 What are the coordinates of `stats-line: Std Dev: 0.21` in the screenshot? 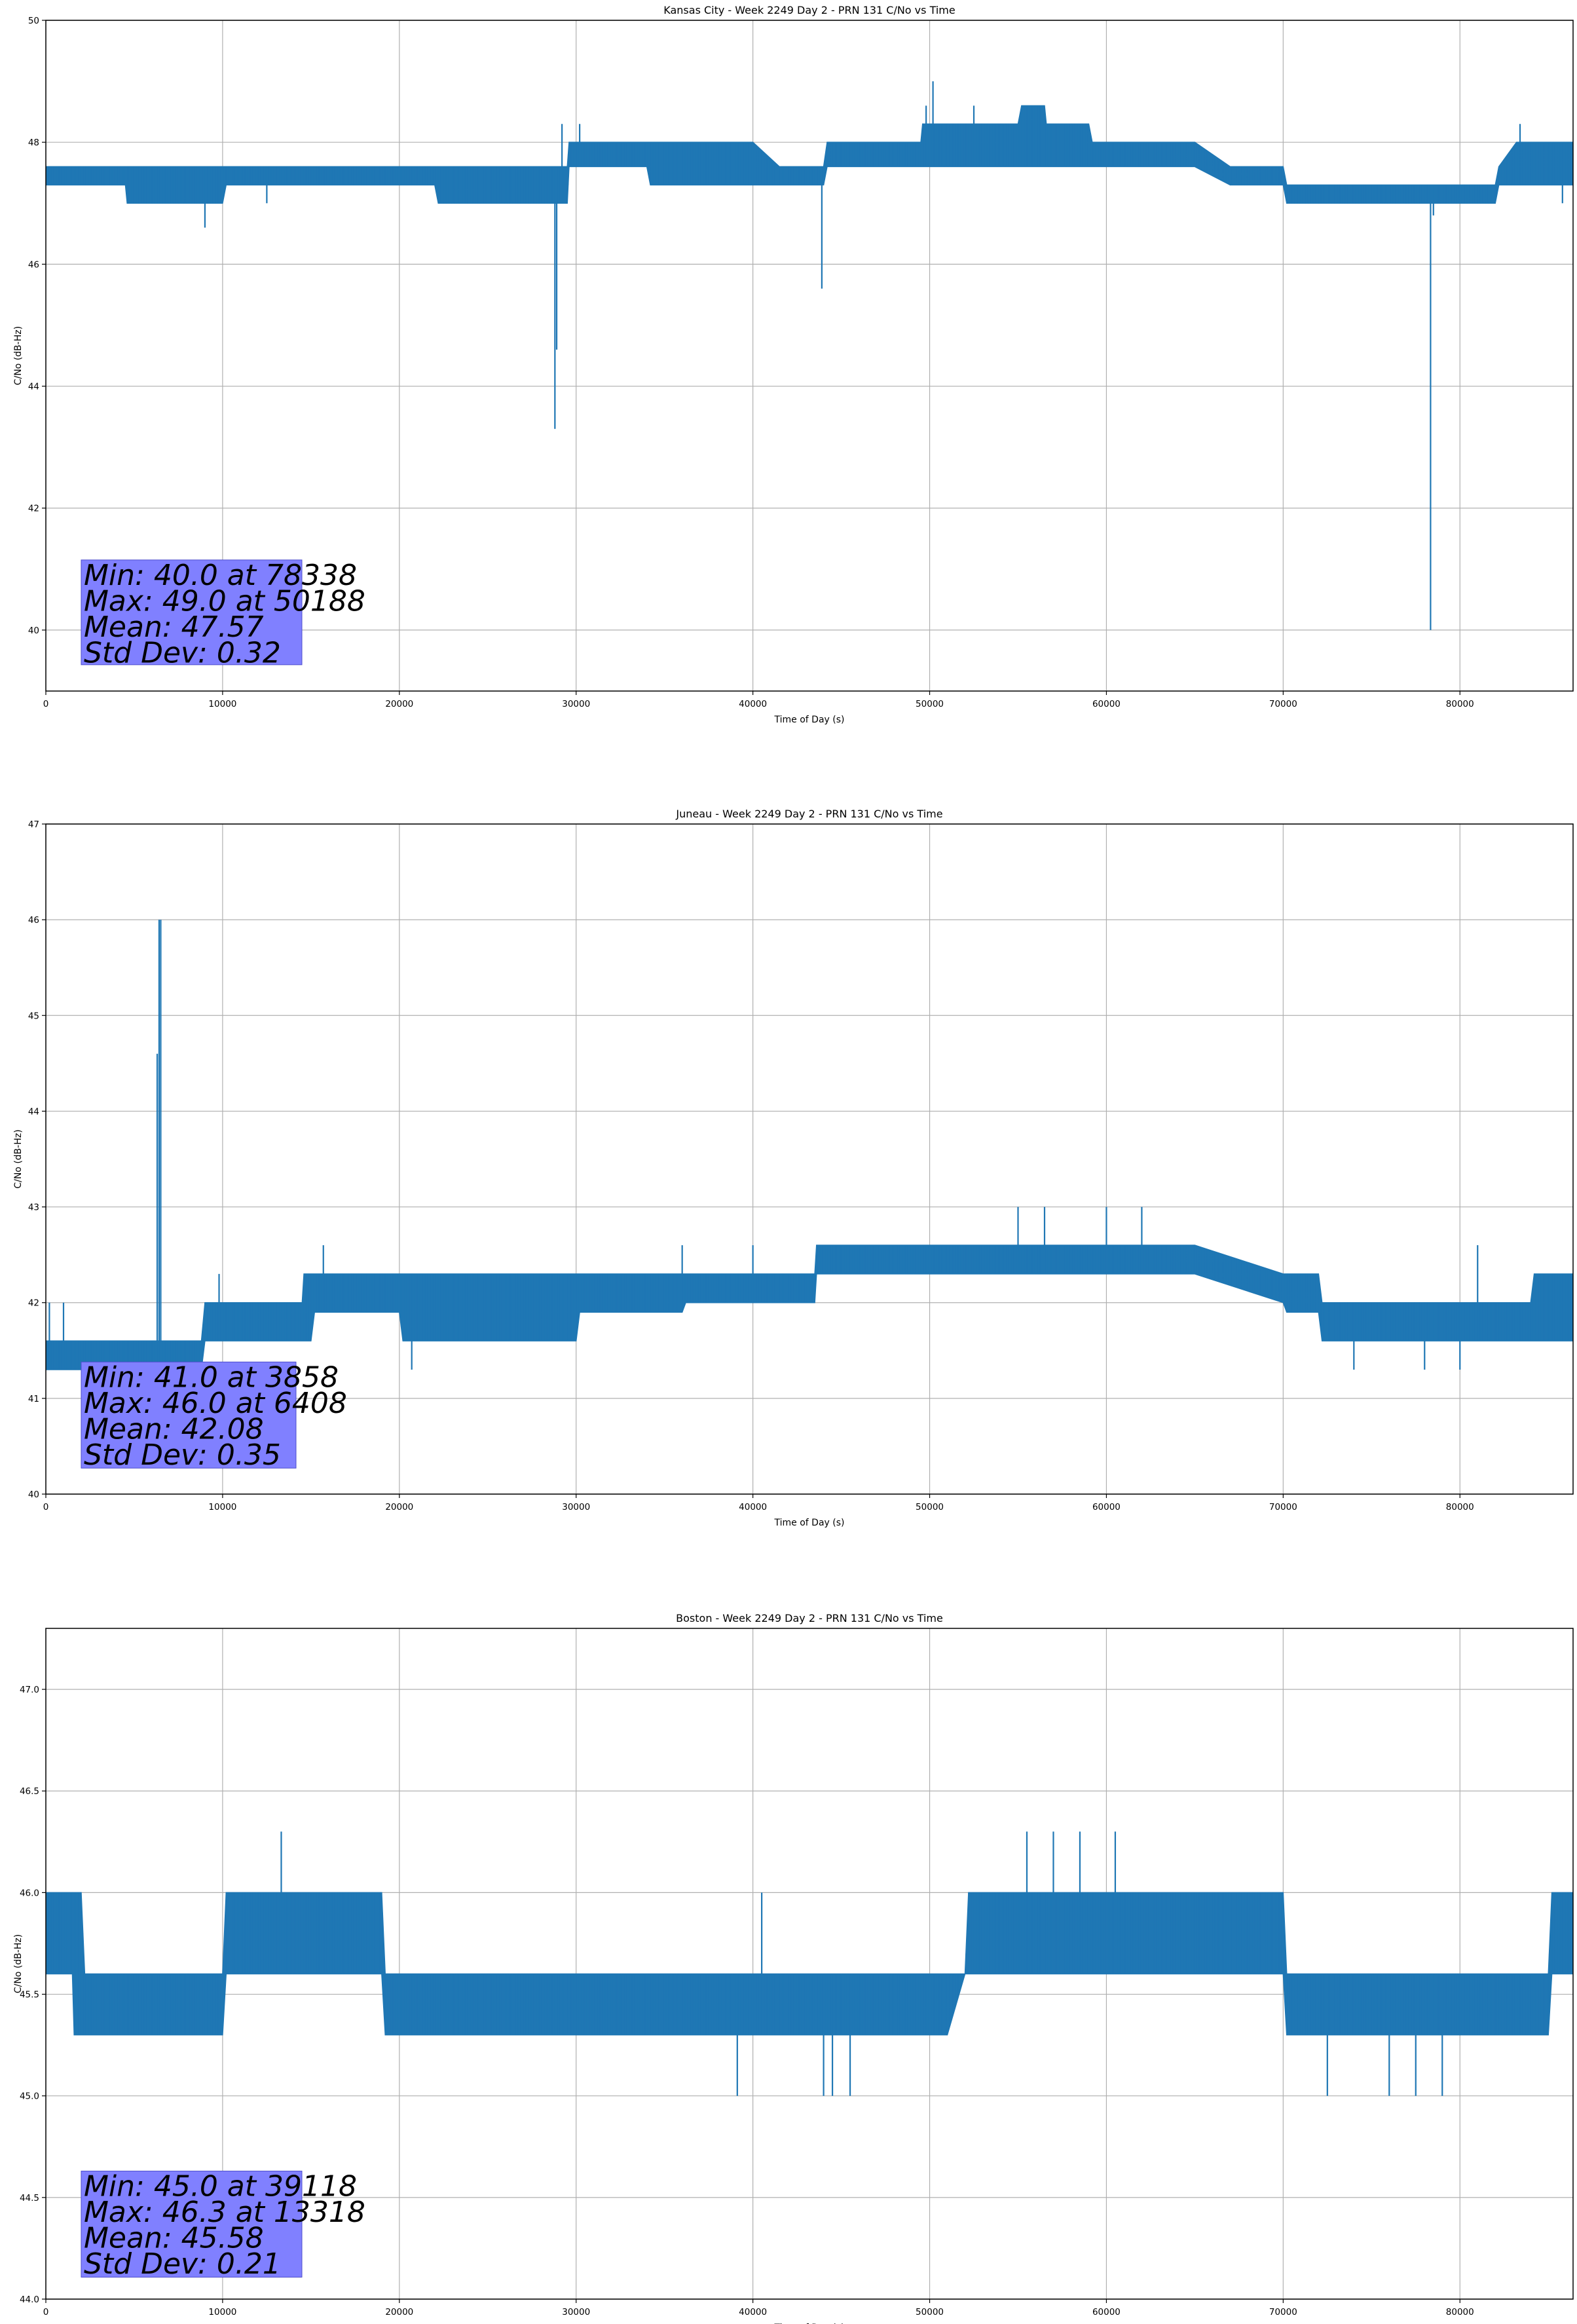 It's located at (182, 2264).